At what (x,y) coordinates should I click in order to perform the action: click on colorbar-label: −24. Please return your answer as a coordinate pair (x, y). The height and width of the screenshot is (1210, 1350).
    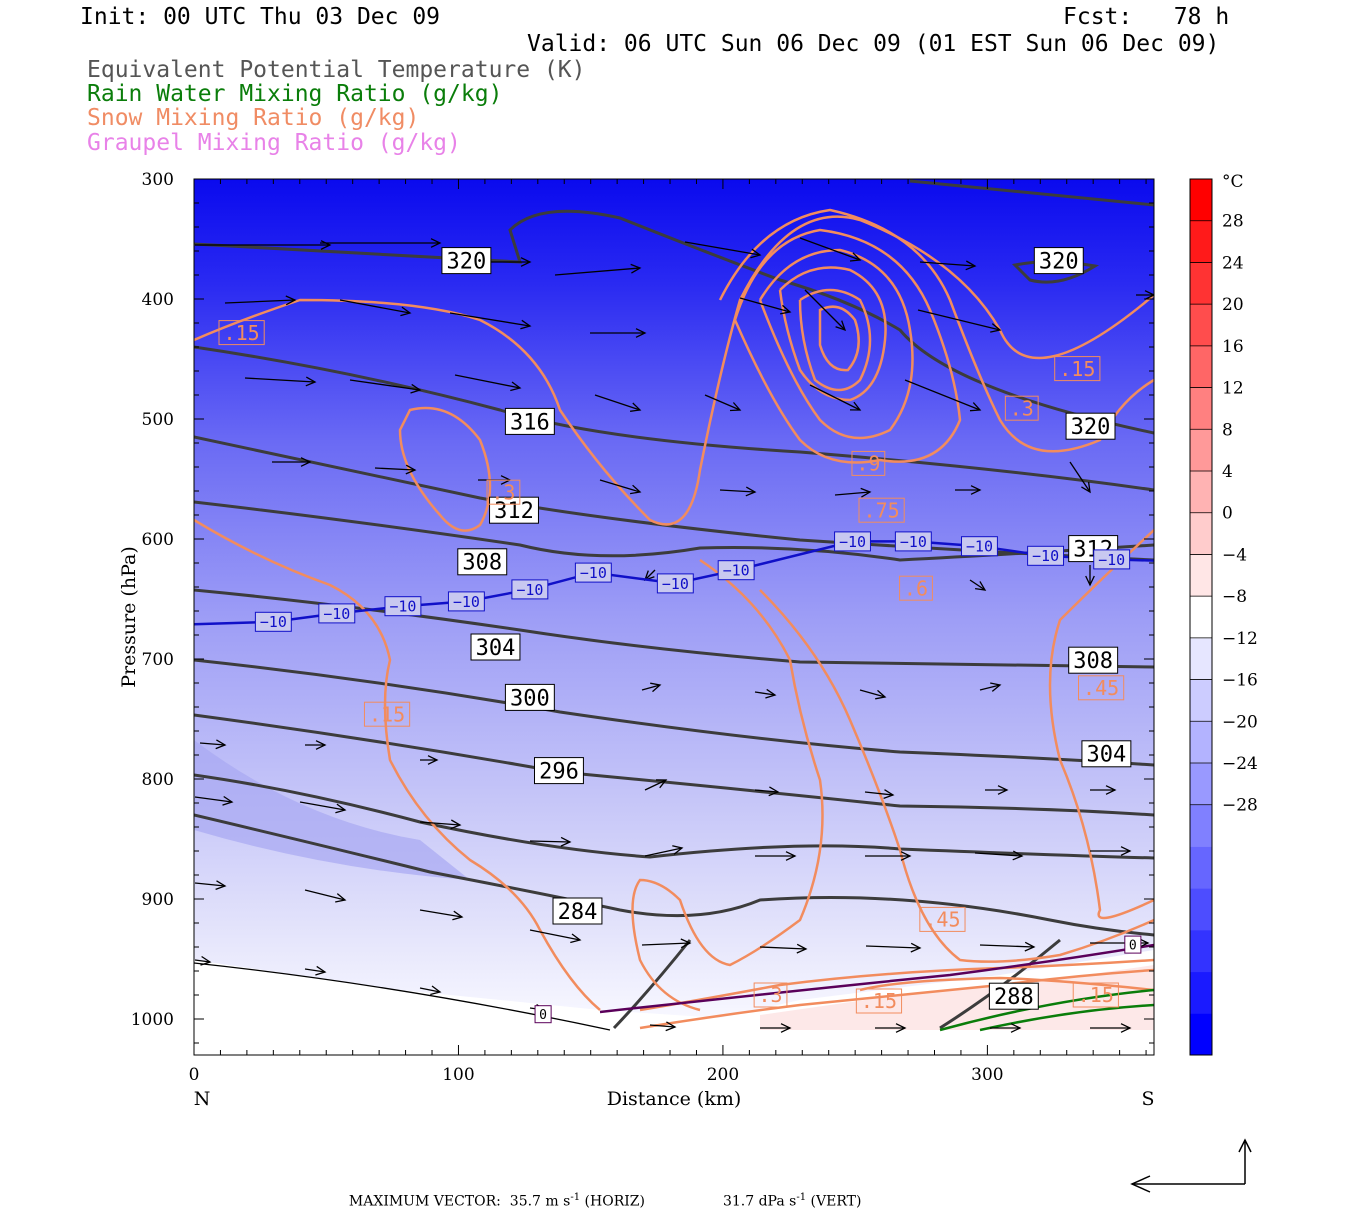
    Looking at the image, I should click on (1240, 764).